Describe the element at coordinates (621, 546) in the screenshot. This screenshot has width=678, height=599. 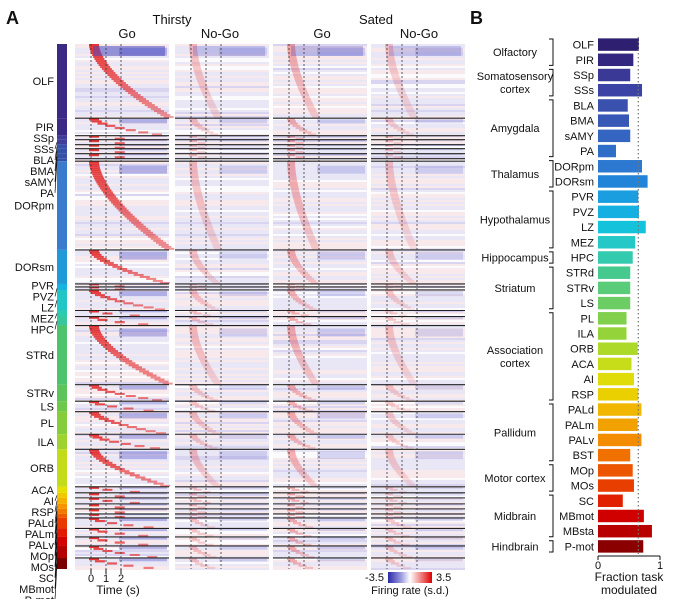
I see `bar-P-mot` at that location.